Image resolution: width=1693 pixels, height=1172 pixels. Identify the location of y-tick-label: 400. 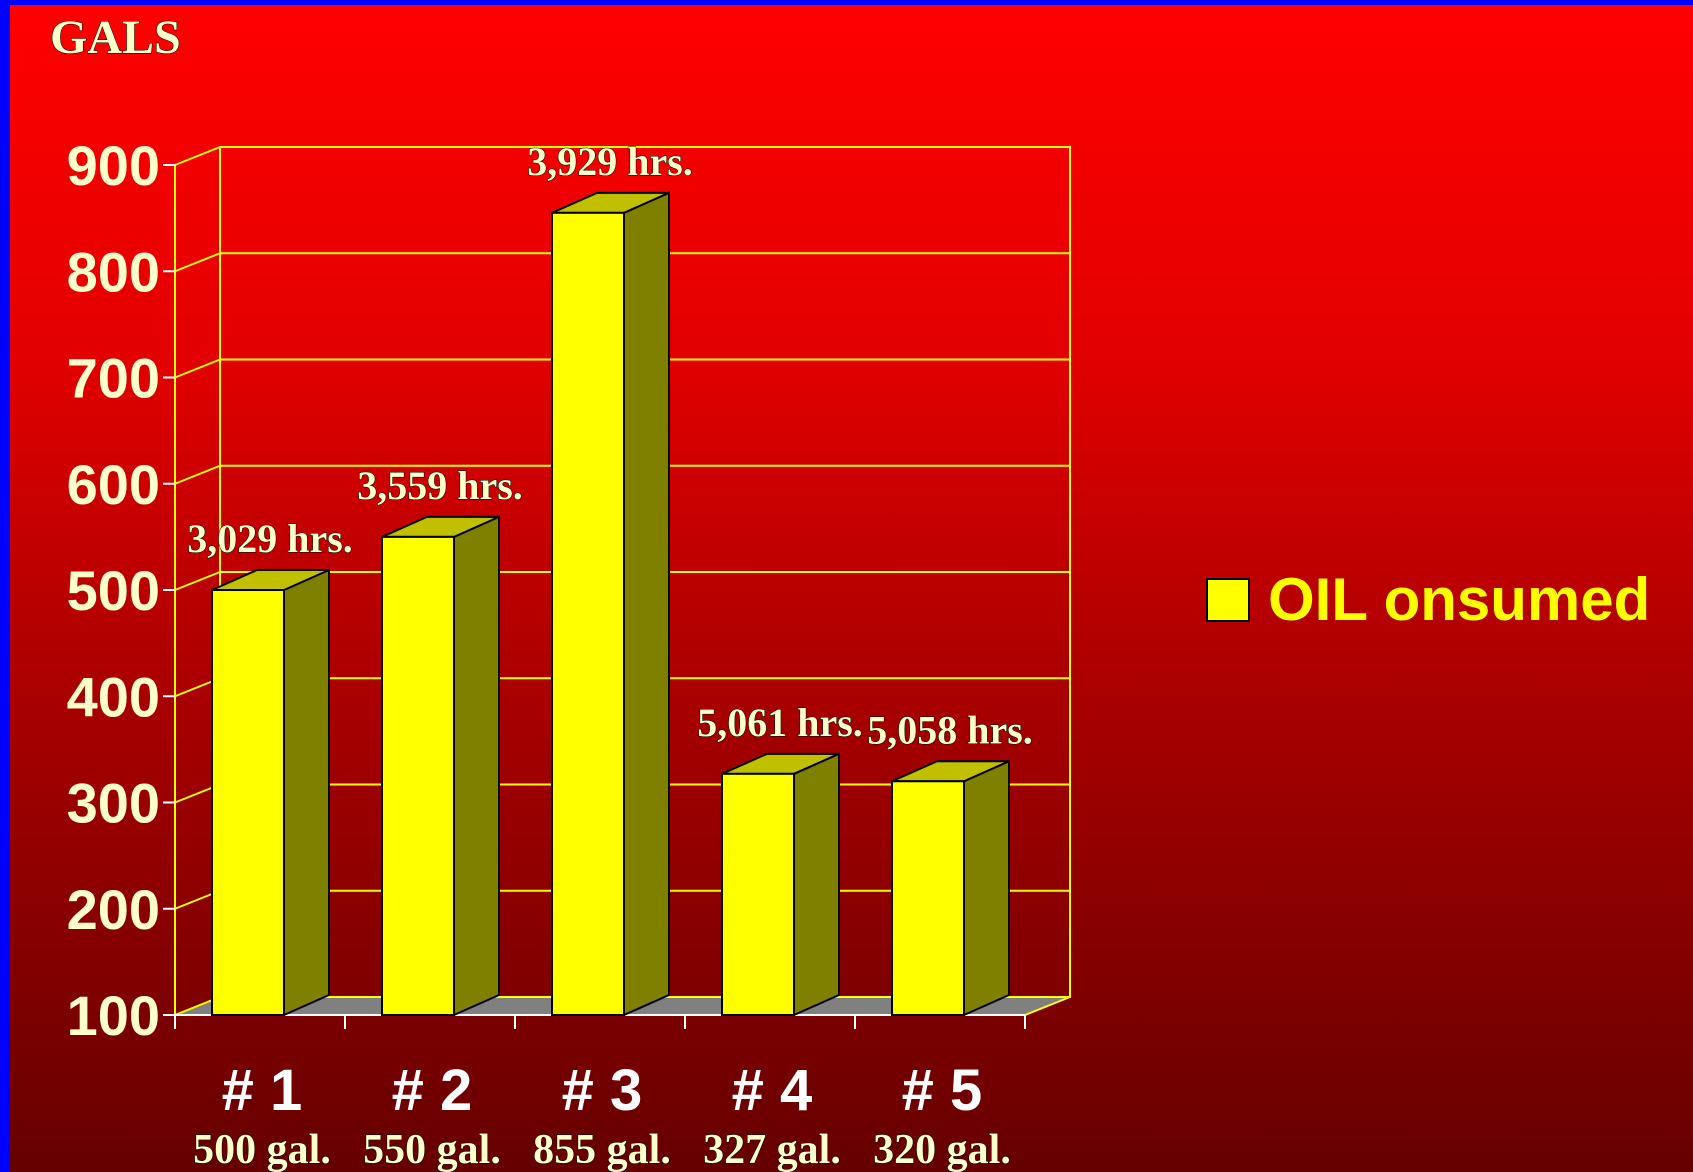
(113, 696).